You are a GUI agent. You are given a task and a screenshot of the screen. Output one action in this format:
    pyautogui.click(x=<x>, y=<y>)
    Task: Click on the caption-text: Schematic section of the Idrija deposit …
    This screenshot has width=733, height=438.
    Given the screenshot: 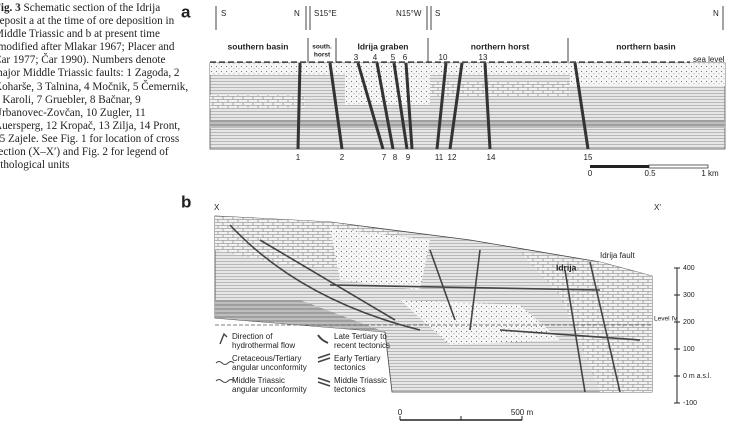 What is the action you would take?
    pyautogui.click(x=94, y=87)
    